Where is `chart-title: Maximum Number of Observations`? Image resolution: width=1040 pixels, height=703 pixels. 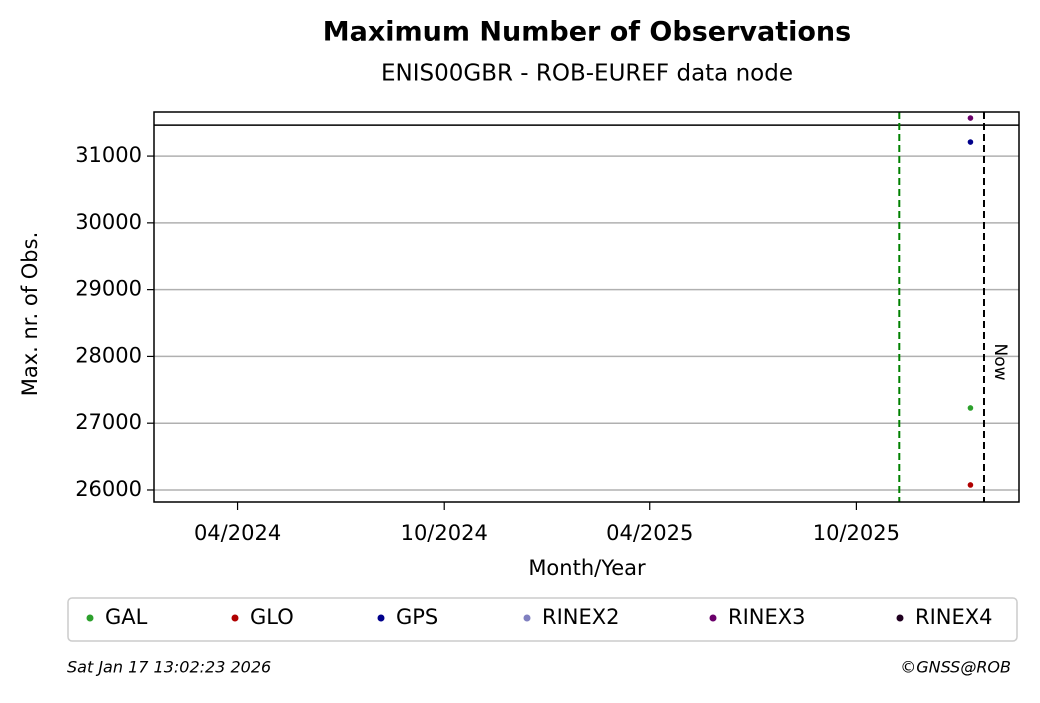
chart-title: Maximum Number of Observations is located at coordinates (587, 32).